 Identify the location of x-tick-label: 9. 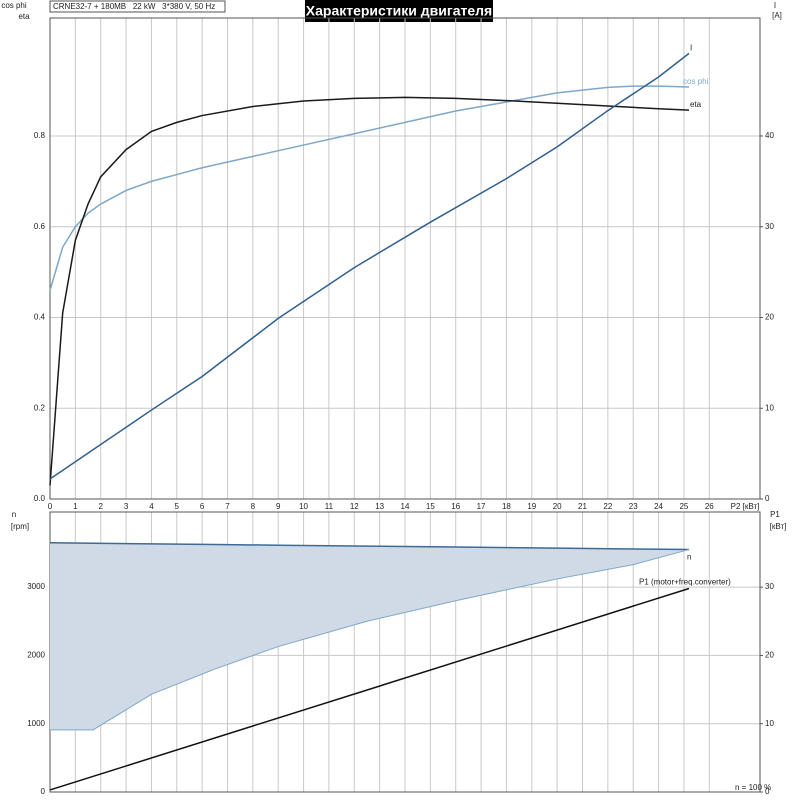
(278, 506).